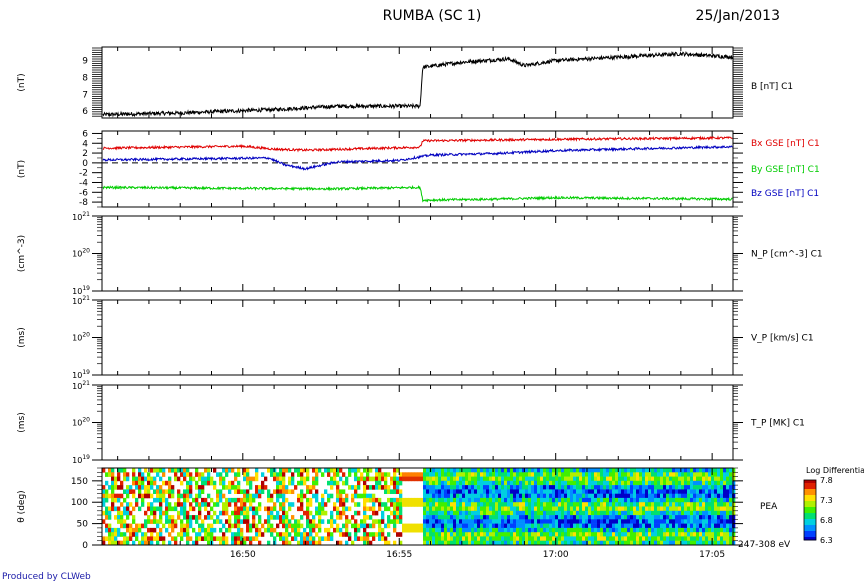 Image resolution: width=864 pixels, height=584 pixels. What do you see at coordinates (810, 510) in the screenshot?
I see `colorbar-frame` at bounding box center [810, 510].